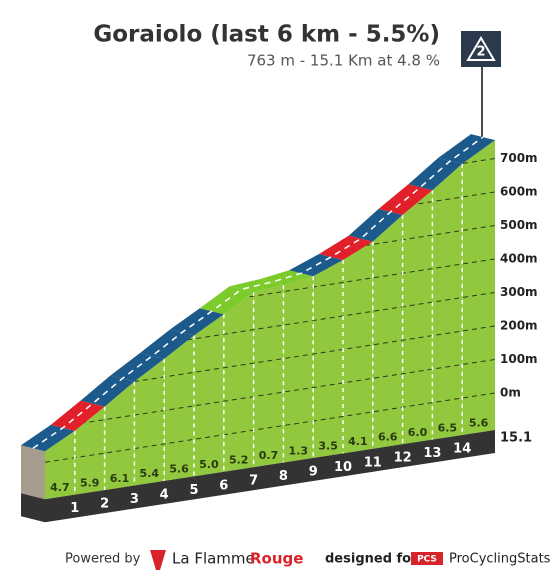  What do you see at coordinates (239, 459) in the screenshot?
I see `gradient-label: 5.2` at bounding box center [239, 459].